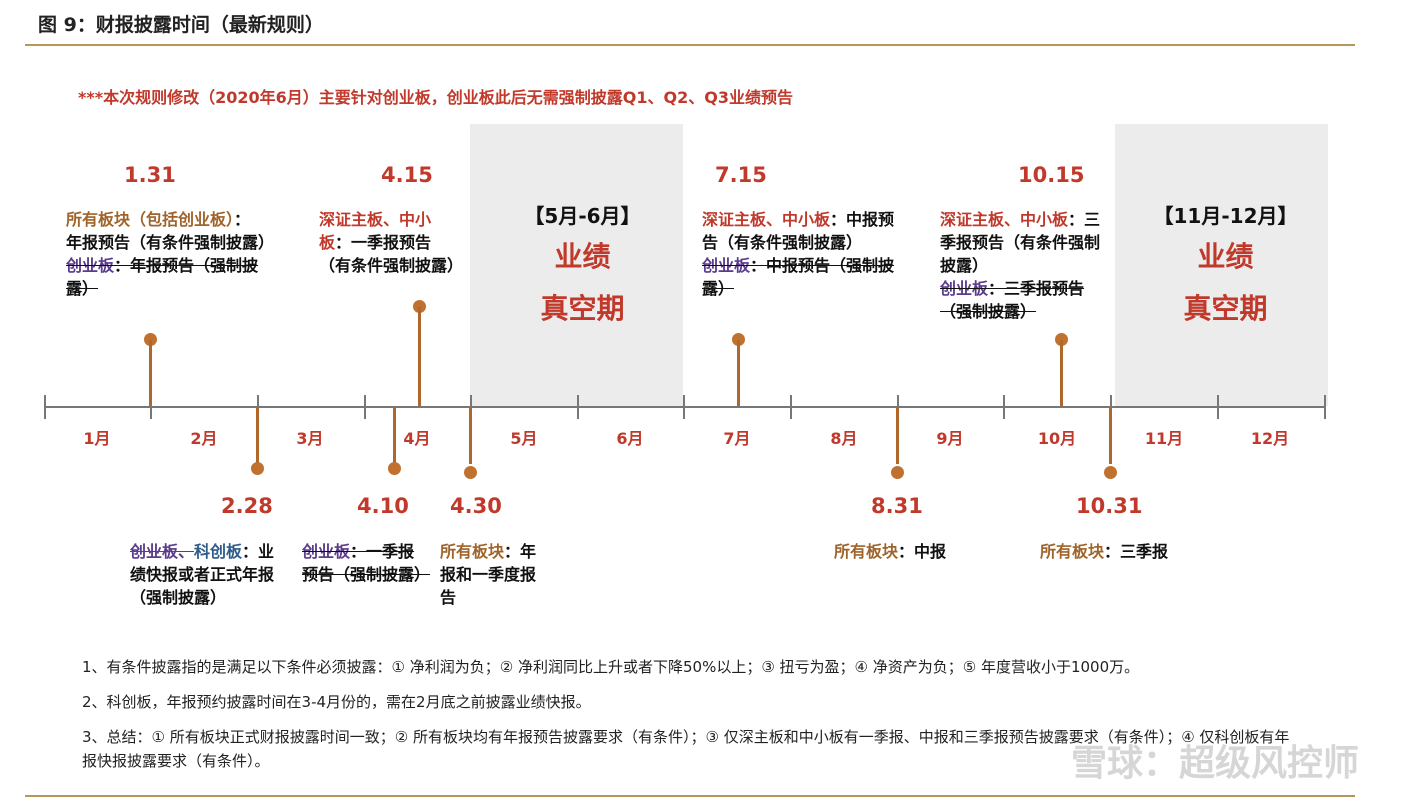 The height and width of the screenshot is (805, 1401). What do you see at coordinates (922, 551) in the screenshot?
I see `disclosure-rule: ：中报` at bounding box center [922, 551].